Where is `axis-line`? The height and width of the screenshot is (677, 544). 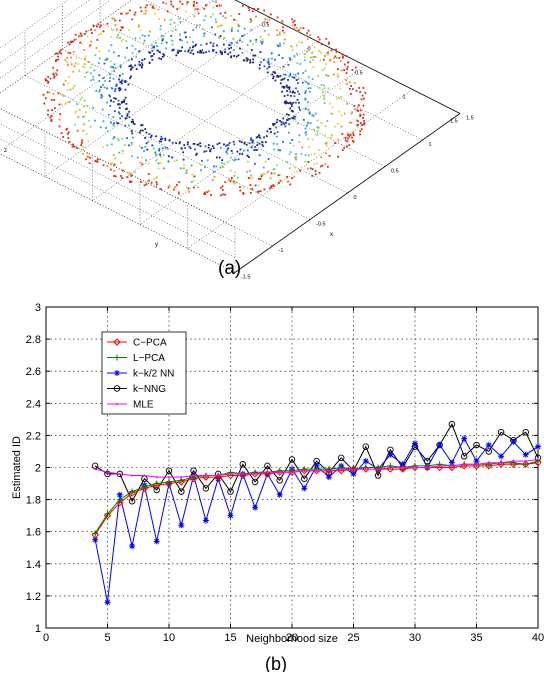
axis-line is located at coordinates (347, 193).